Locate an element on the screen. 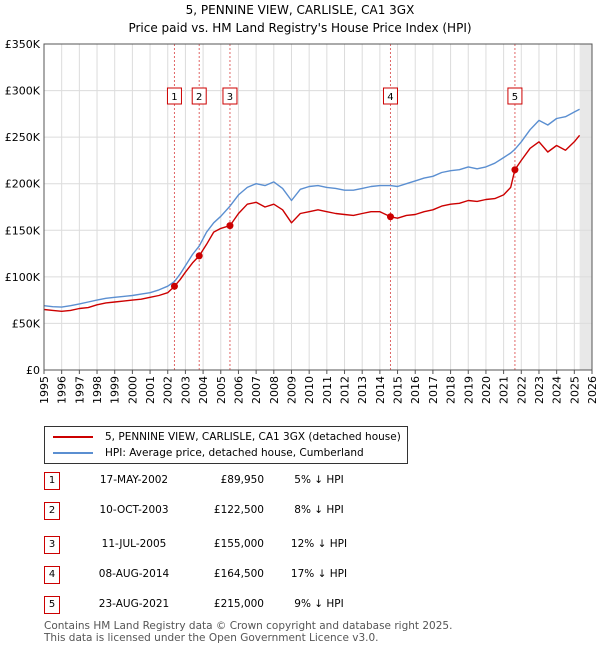 This screenshot has height=650, width=600. x-tick-label: 2008 is located at coordinates (274, 390).